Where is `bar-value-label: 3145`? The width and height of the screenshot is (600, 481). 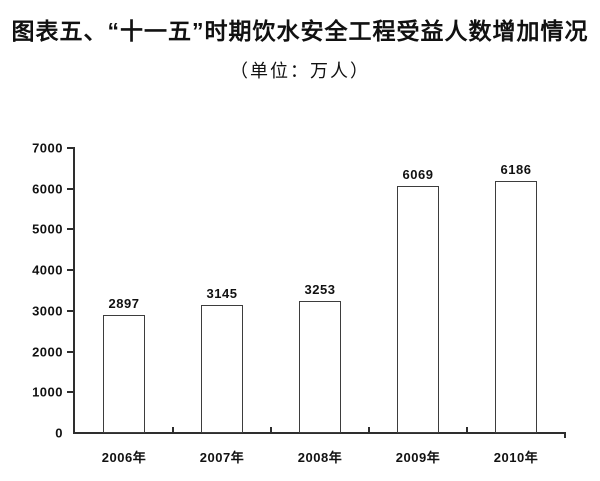 bar-value-label: 3145 is located at coordinates (222, 293).